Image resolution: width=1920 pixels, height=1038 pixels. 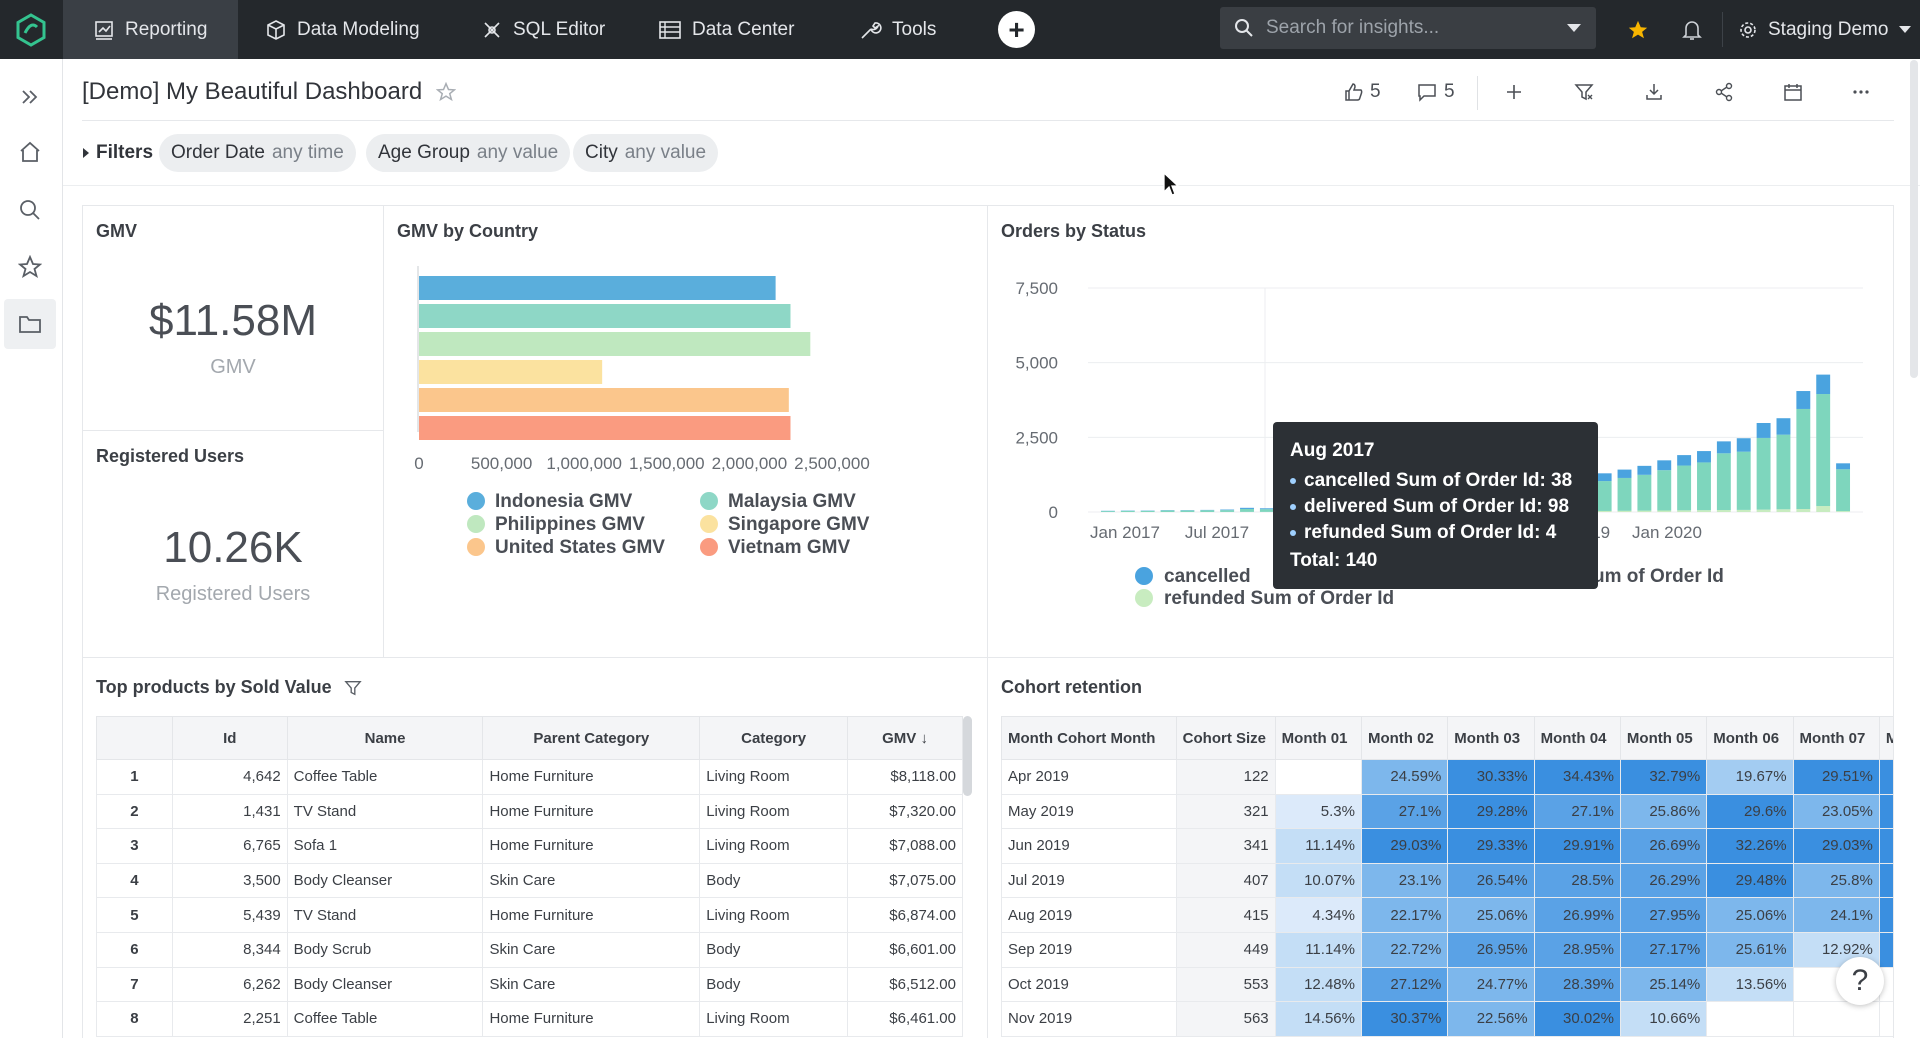 What do you see at coordinates (1404, 738) in the screenshot?
I see `column-header: Month 02` at bounding box center [1404, 738].